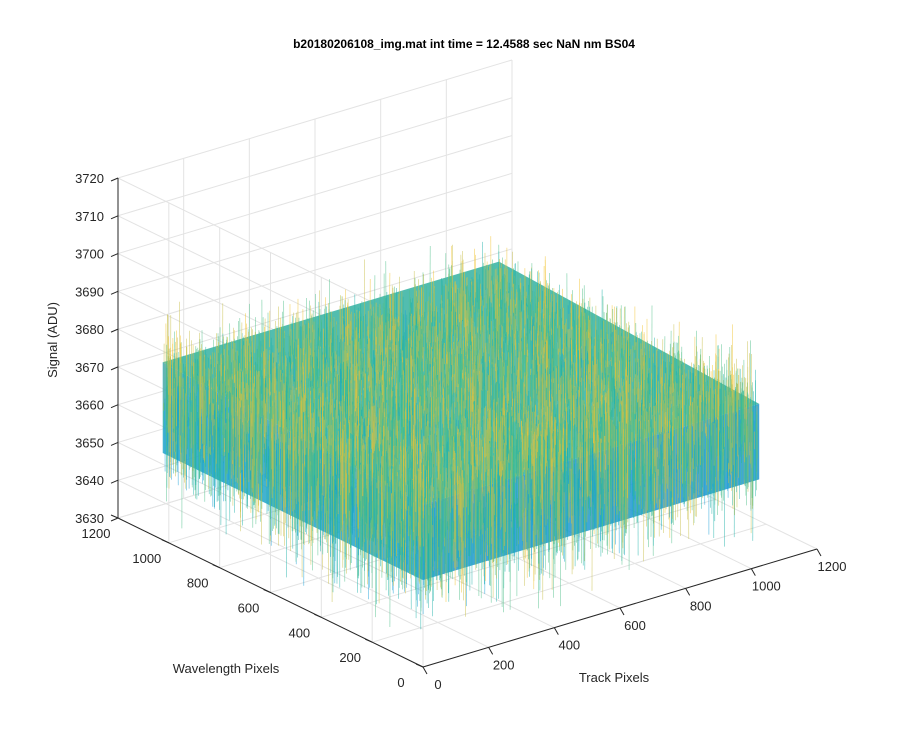  I want to click on left-wall-grid-line, so click(270, 554).